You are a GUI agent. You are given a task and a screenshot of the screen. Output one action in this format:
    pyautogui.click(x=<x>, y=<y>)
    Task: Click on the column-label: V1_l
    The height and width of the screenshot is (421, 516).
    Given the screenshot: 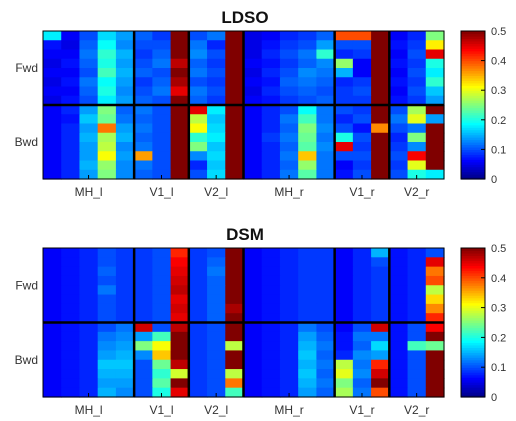 What is the action you would take?
    pyautogui.click(x=161, y=410)
    